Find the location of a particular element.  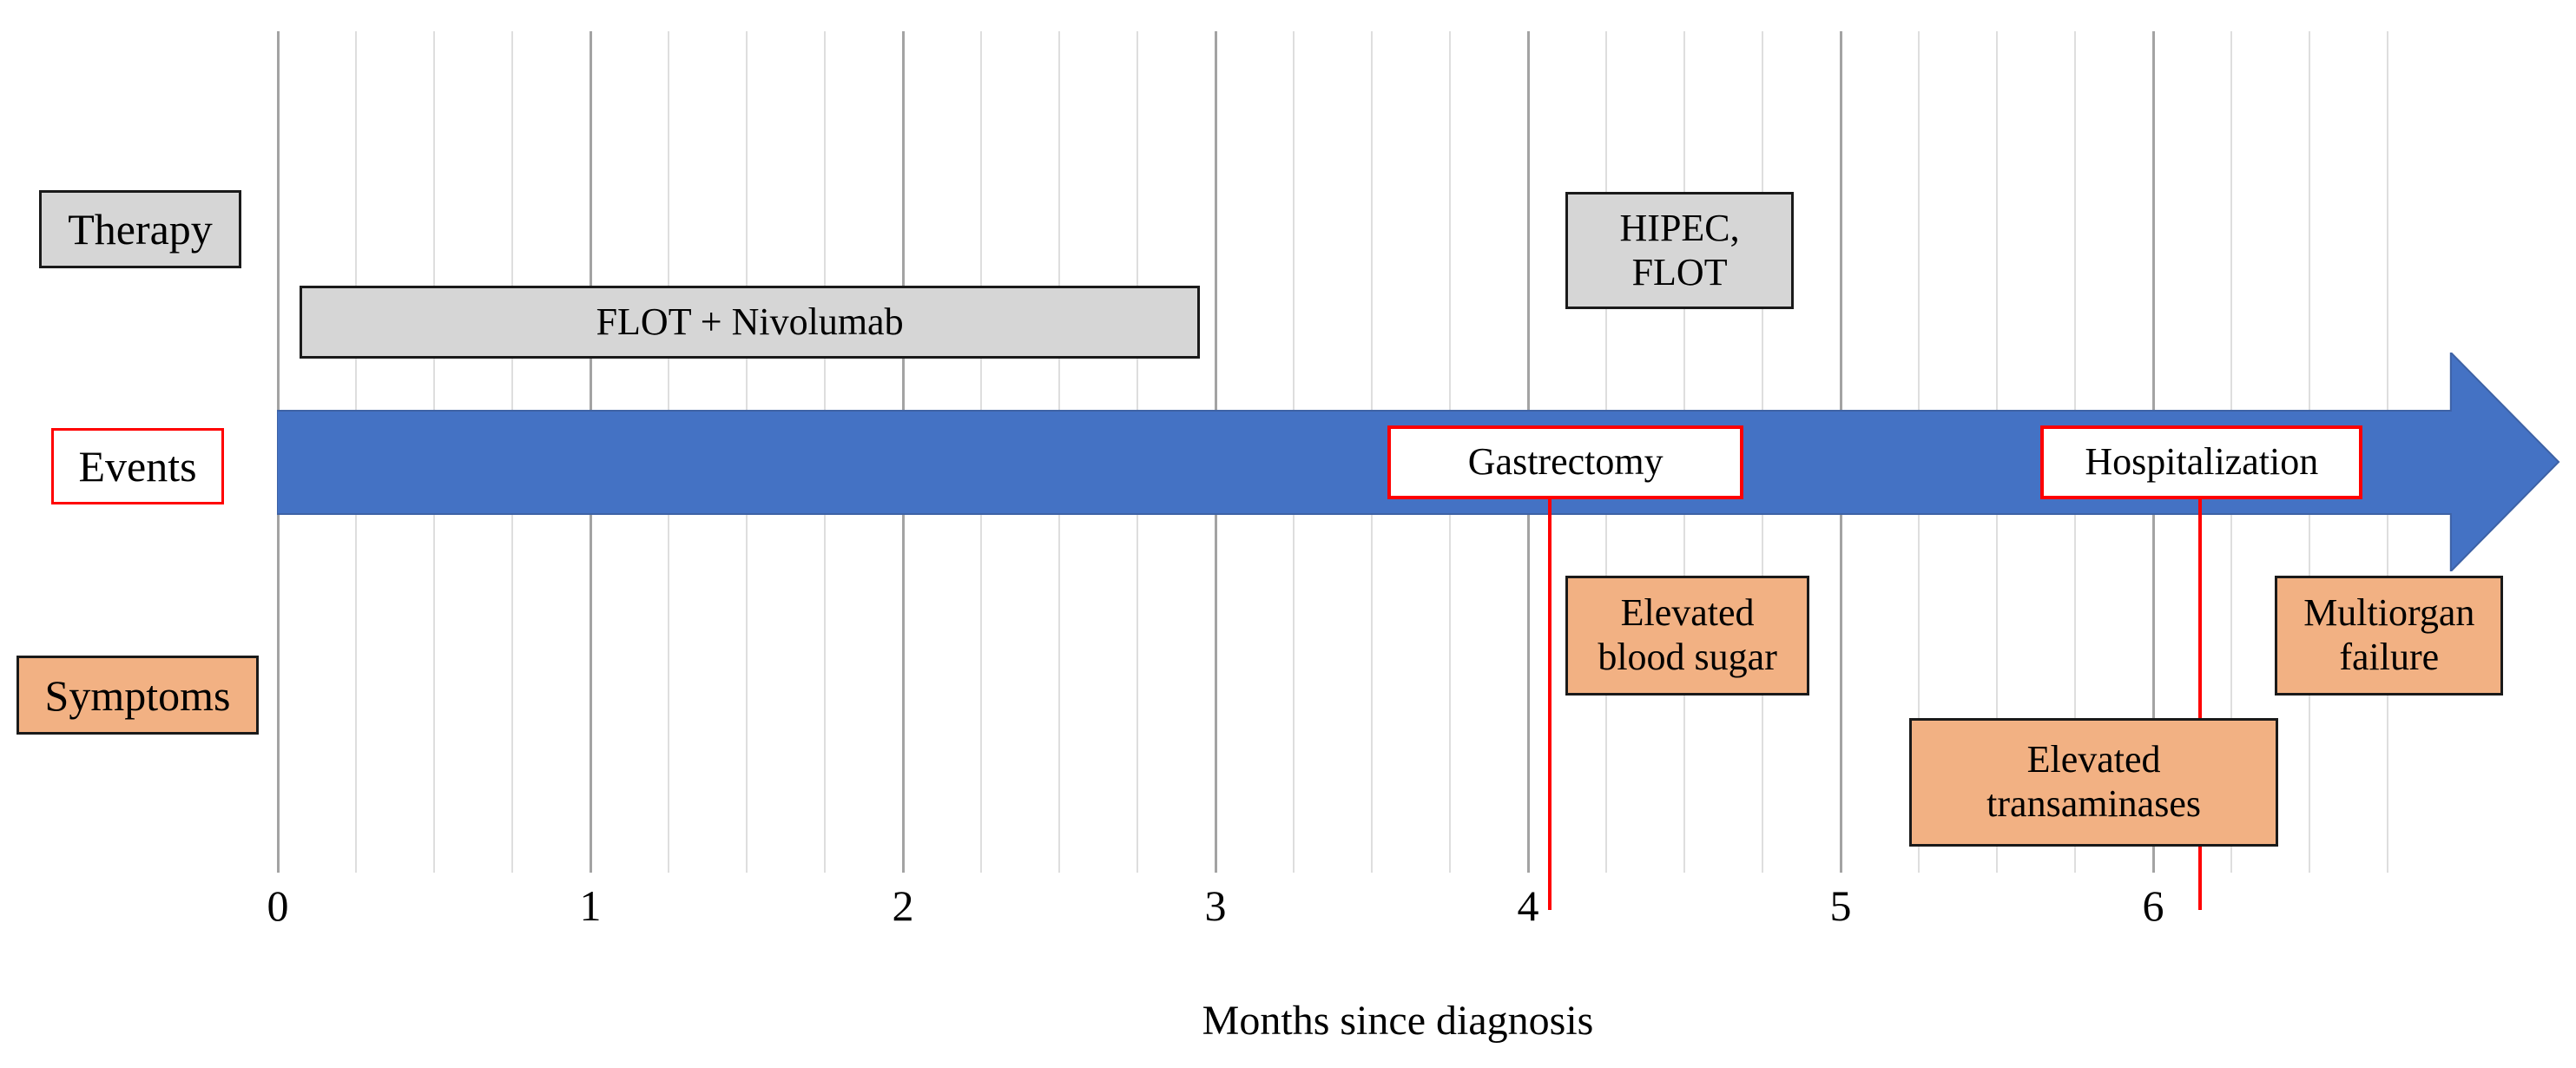

therapy-bar-1-text: HIPEC, is located at coordinates (1679, 227).